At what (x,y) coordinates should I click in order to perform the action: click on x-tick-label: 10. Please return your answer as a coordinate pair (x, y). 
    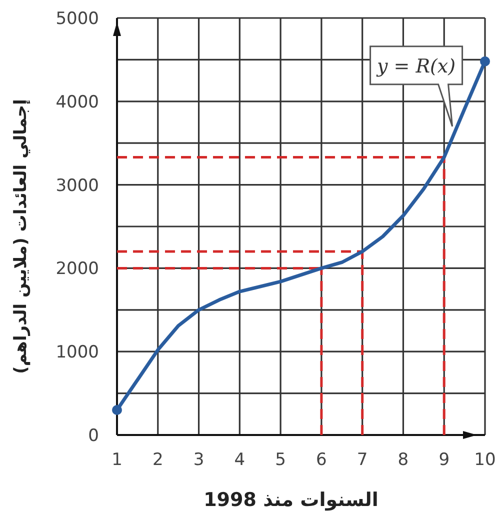
    Looking at the image, I should click on (485, 460).